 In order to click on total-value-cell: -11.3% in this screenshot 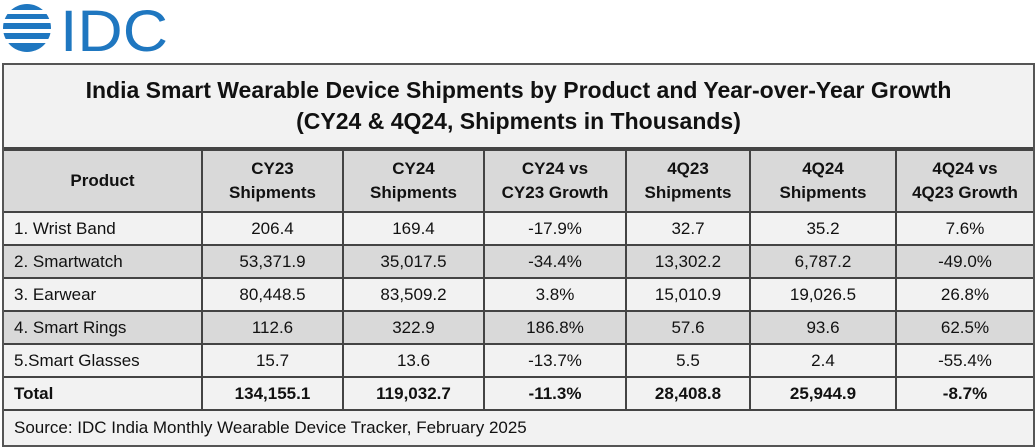, I will do `click(555, 393)`.